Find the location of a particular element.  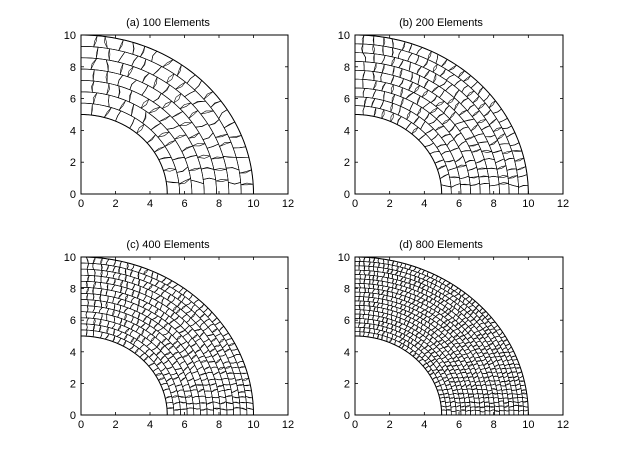

mesh-cells is located at coordinates (167, 336).